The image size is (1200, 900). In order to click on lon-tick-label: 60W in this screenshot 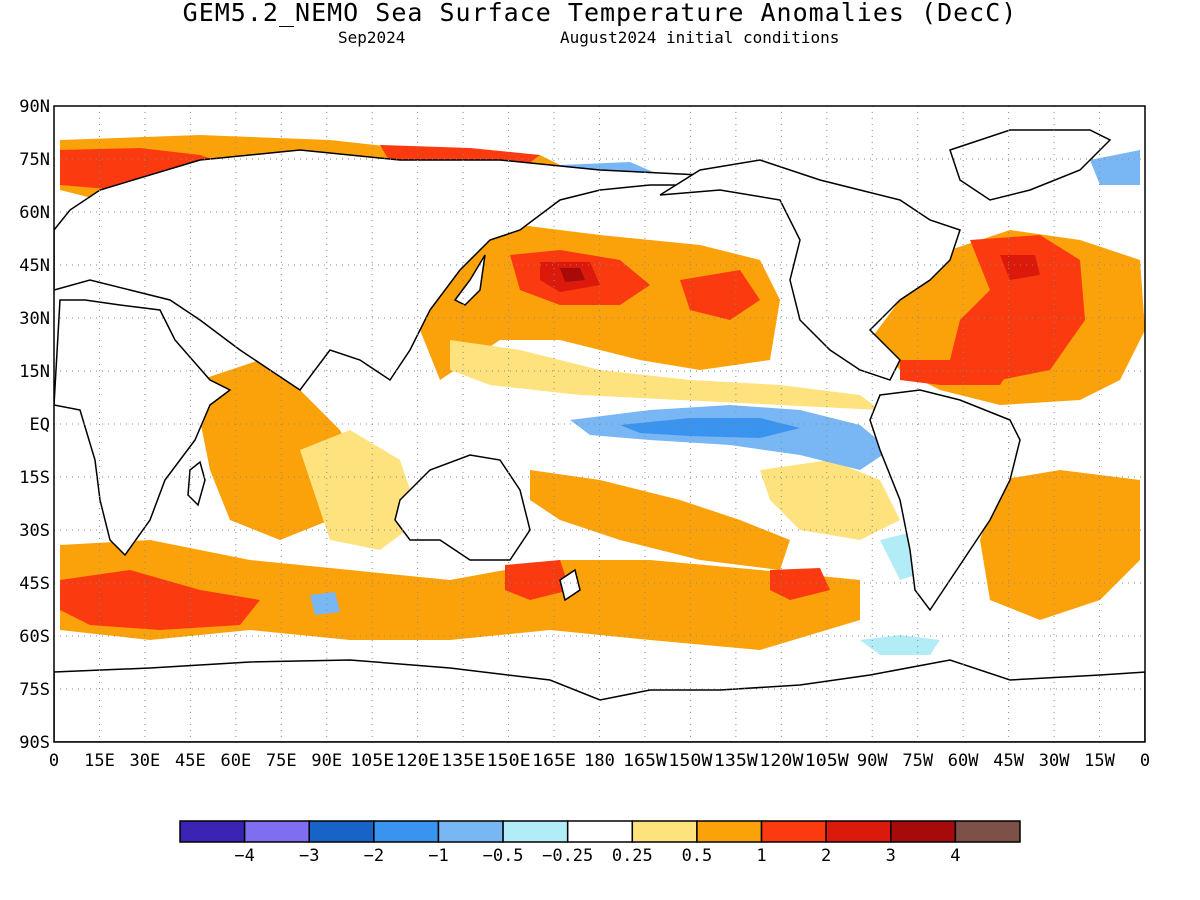, I will do `click(963, 761)`.